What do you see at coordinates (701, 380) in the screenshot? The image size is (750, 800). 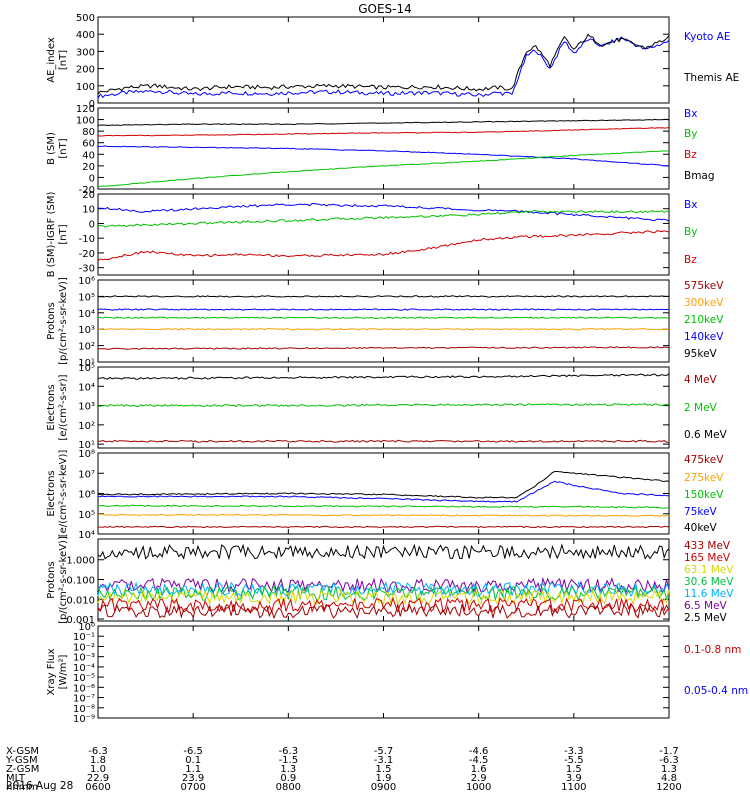 I see `legend-label: 4 MeV` at bounding box center [701, 380].